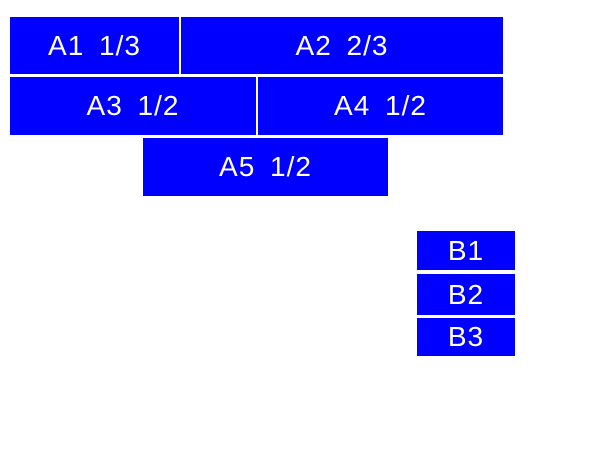 This screenshot has height=459, width=602. What do you see at coordinates (380, 106) in the screenshot?
I see `box-a4: A4 1/2` at bounding box center [380, 106].